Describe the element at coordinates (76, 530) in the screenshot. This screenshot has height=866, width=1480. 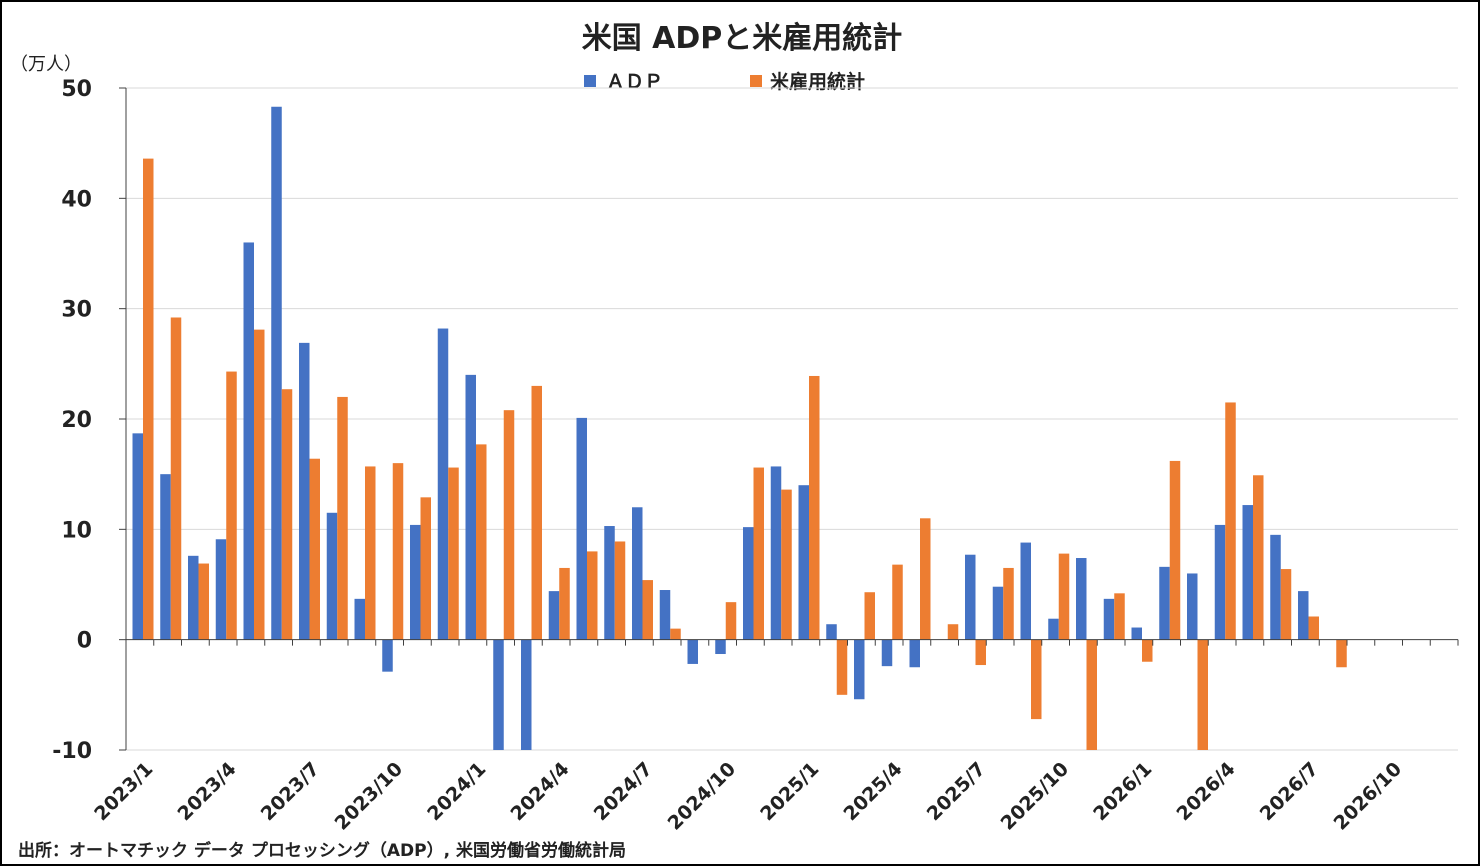
I see `y-tick-label: 10` at that location.